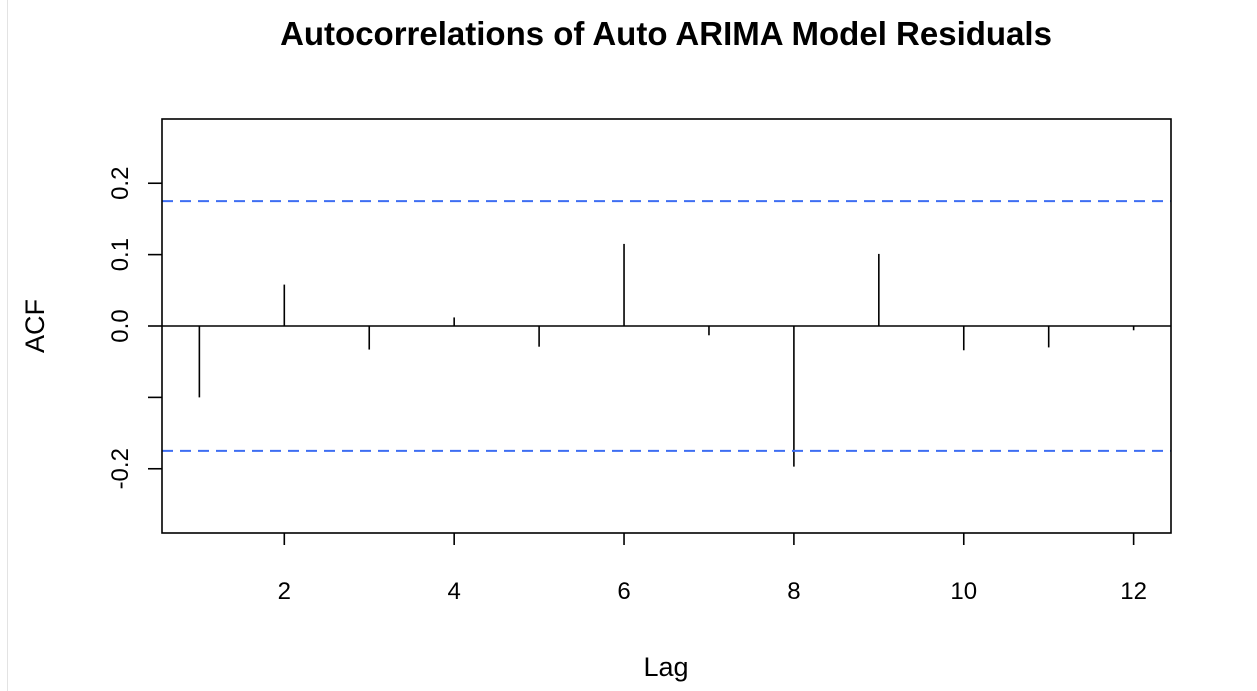  What do you see at coordinates (793, 591) in the screenshot?
I see `x-tick-label: 8` at bounding box center [793, 591].